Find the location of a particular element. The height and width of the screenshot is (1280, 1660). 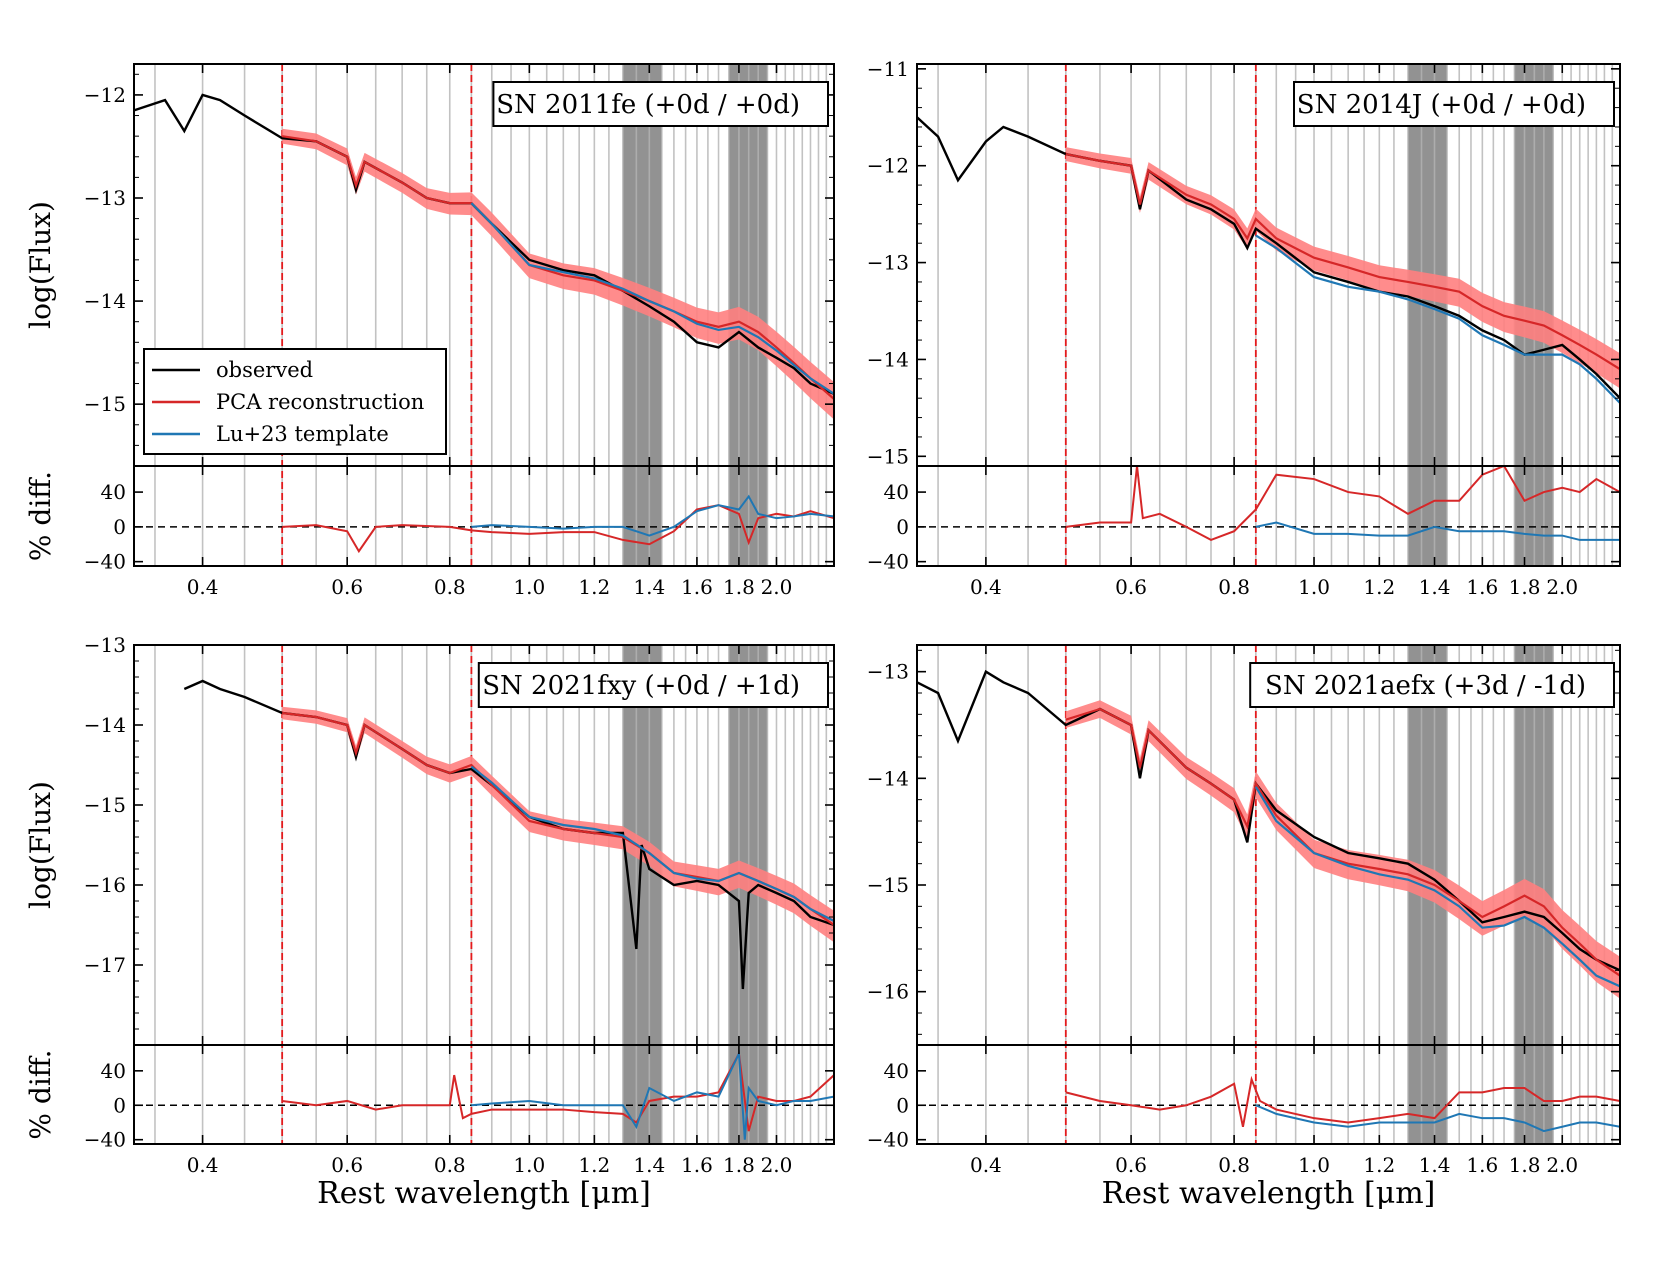

panel-title-box: SN 2021fxy (+0d / +1d) is located at coordinates (653, 685).